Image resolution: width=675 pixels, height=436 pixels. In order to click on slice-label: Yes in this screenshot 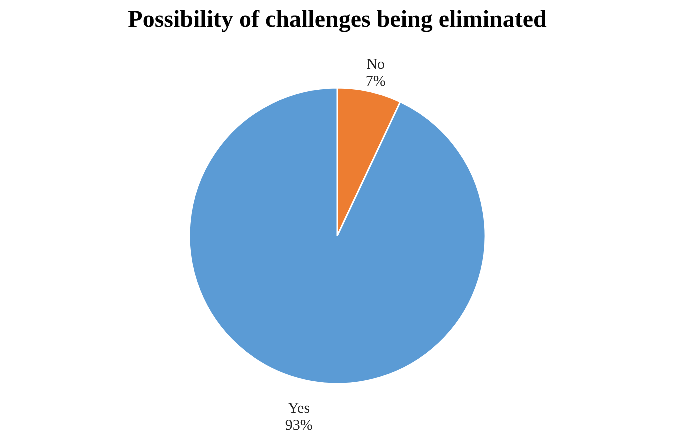, I will do `click(299, 408)`.